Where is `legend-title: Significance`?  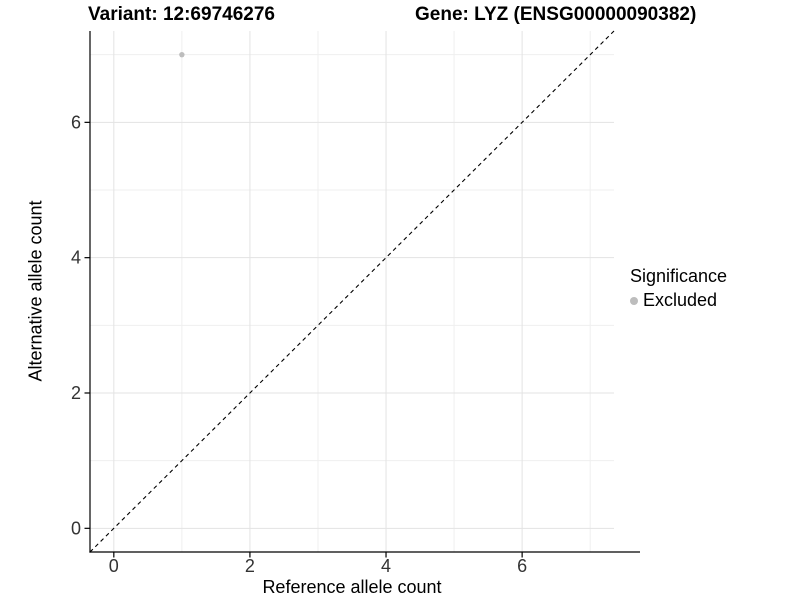 legend-title: Significance is located at coordinates (679, 276).